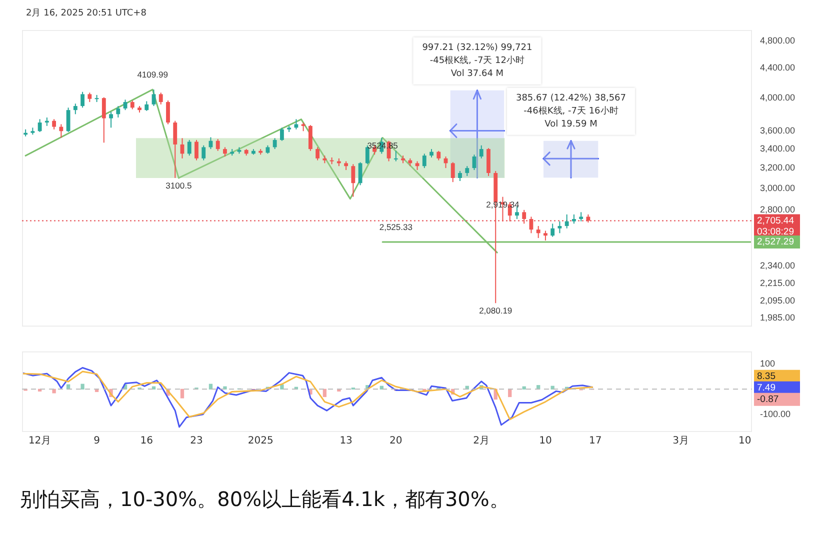 This screenshot has width=829, height=538. Describe the element at coordinates (571, 112) in the screenshot. I see `annotation: 385.67 (12.42%) 38,567 -46根K线, -7天 16小时 Vol 19.59 M` at that location.